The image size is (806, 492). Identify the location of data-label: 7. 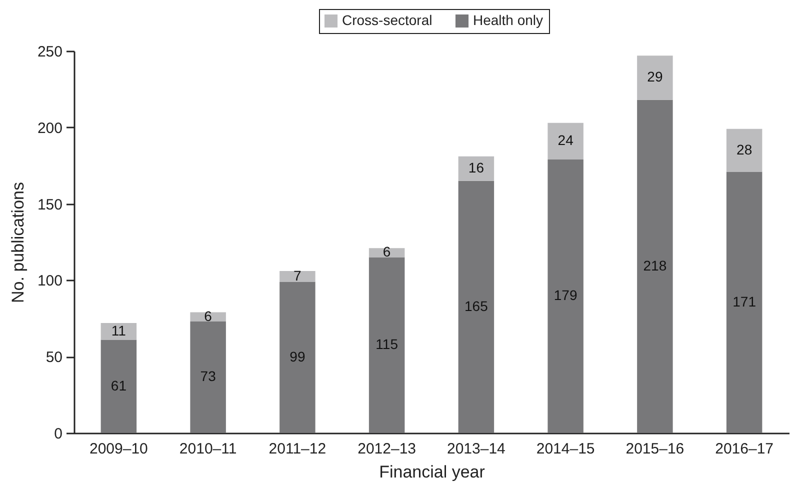
(298, 275).